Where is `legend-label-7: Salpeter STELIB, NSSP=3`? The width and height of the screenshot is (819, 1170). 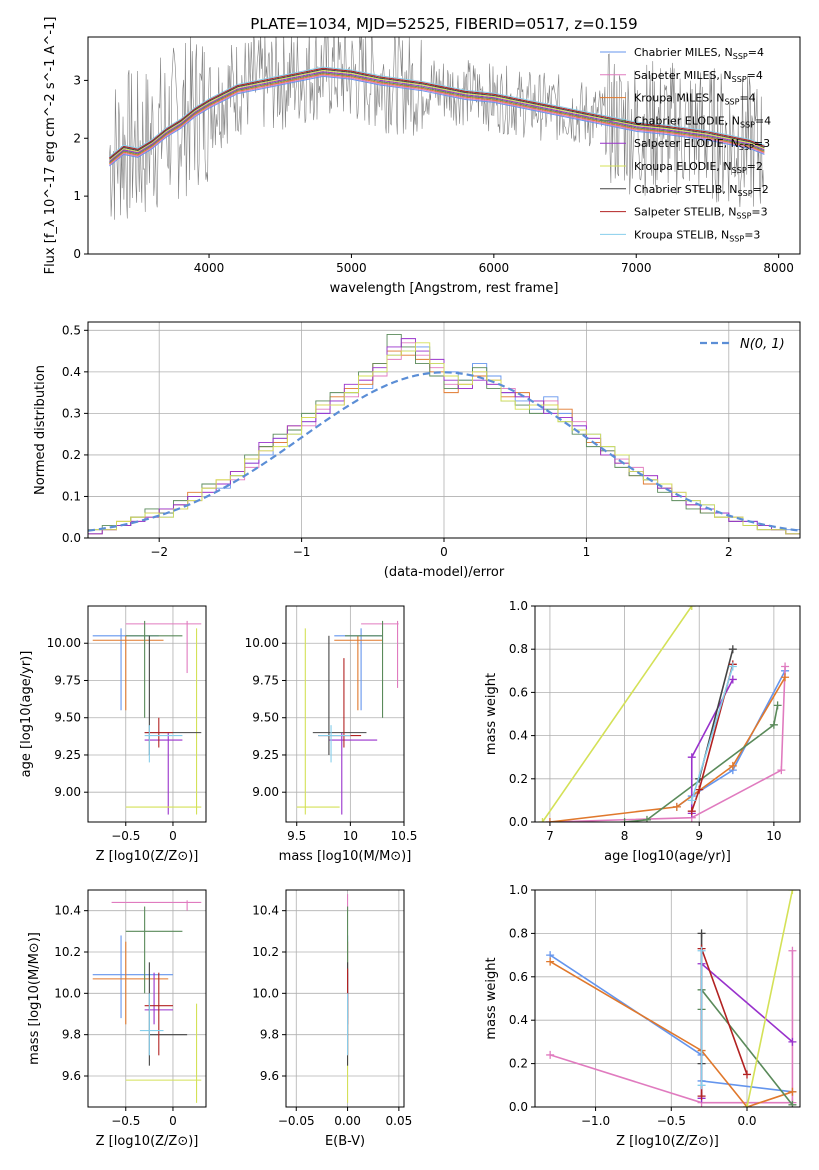
legend-label-7: Salpeter STELIB, NSSP=3 is located at coordinates (701, 213).